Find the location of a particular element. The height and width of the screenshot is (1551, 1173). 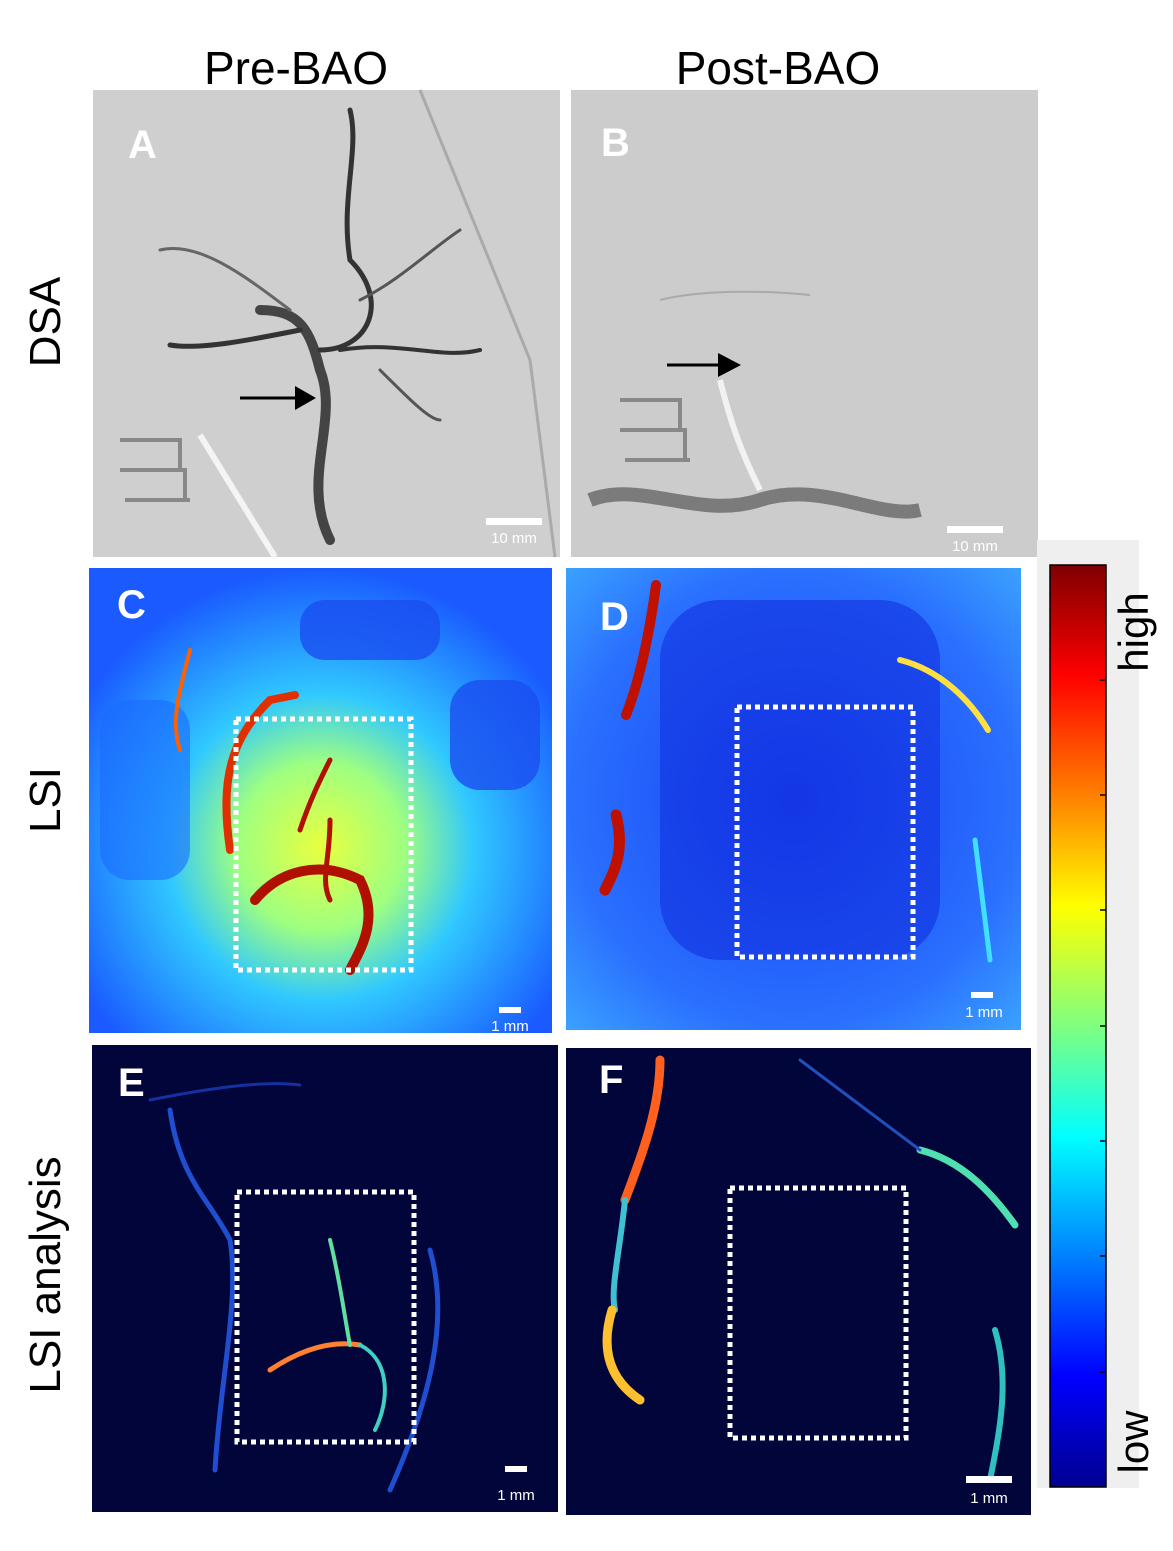

panel-letter: F is located at coordinates (611, 1080).